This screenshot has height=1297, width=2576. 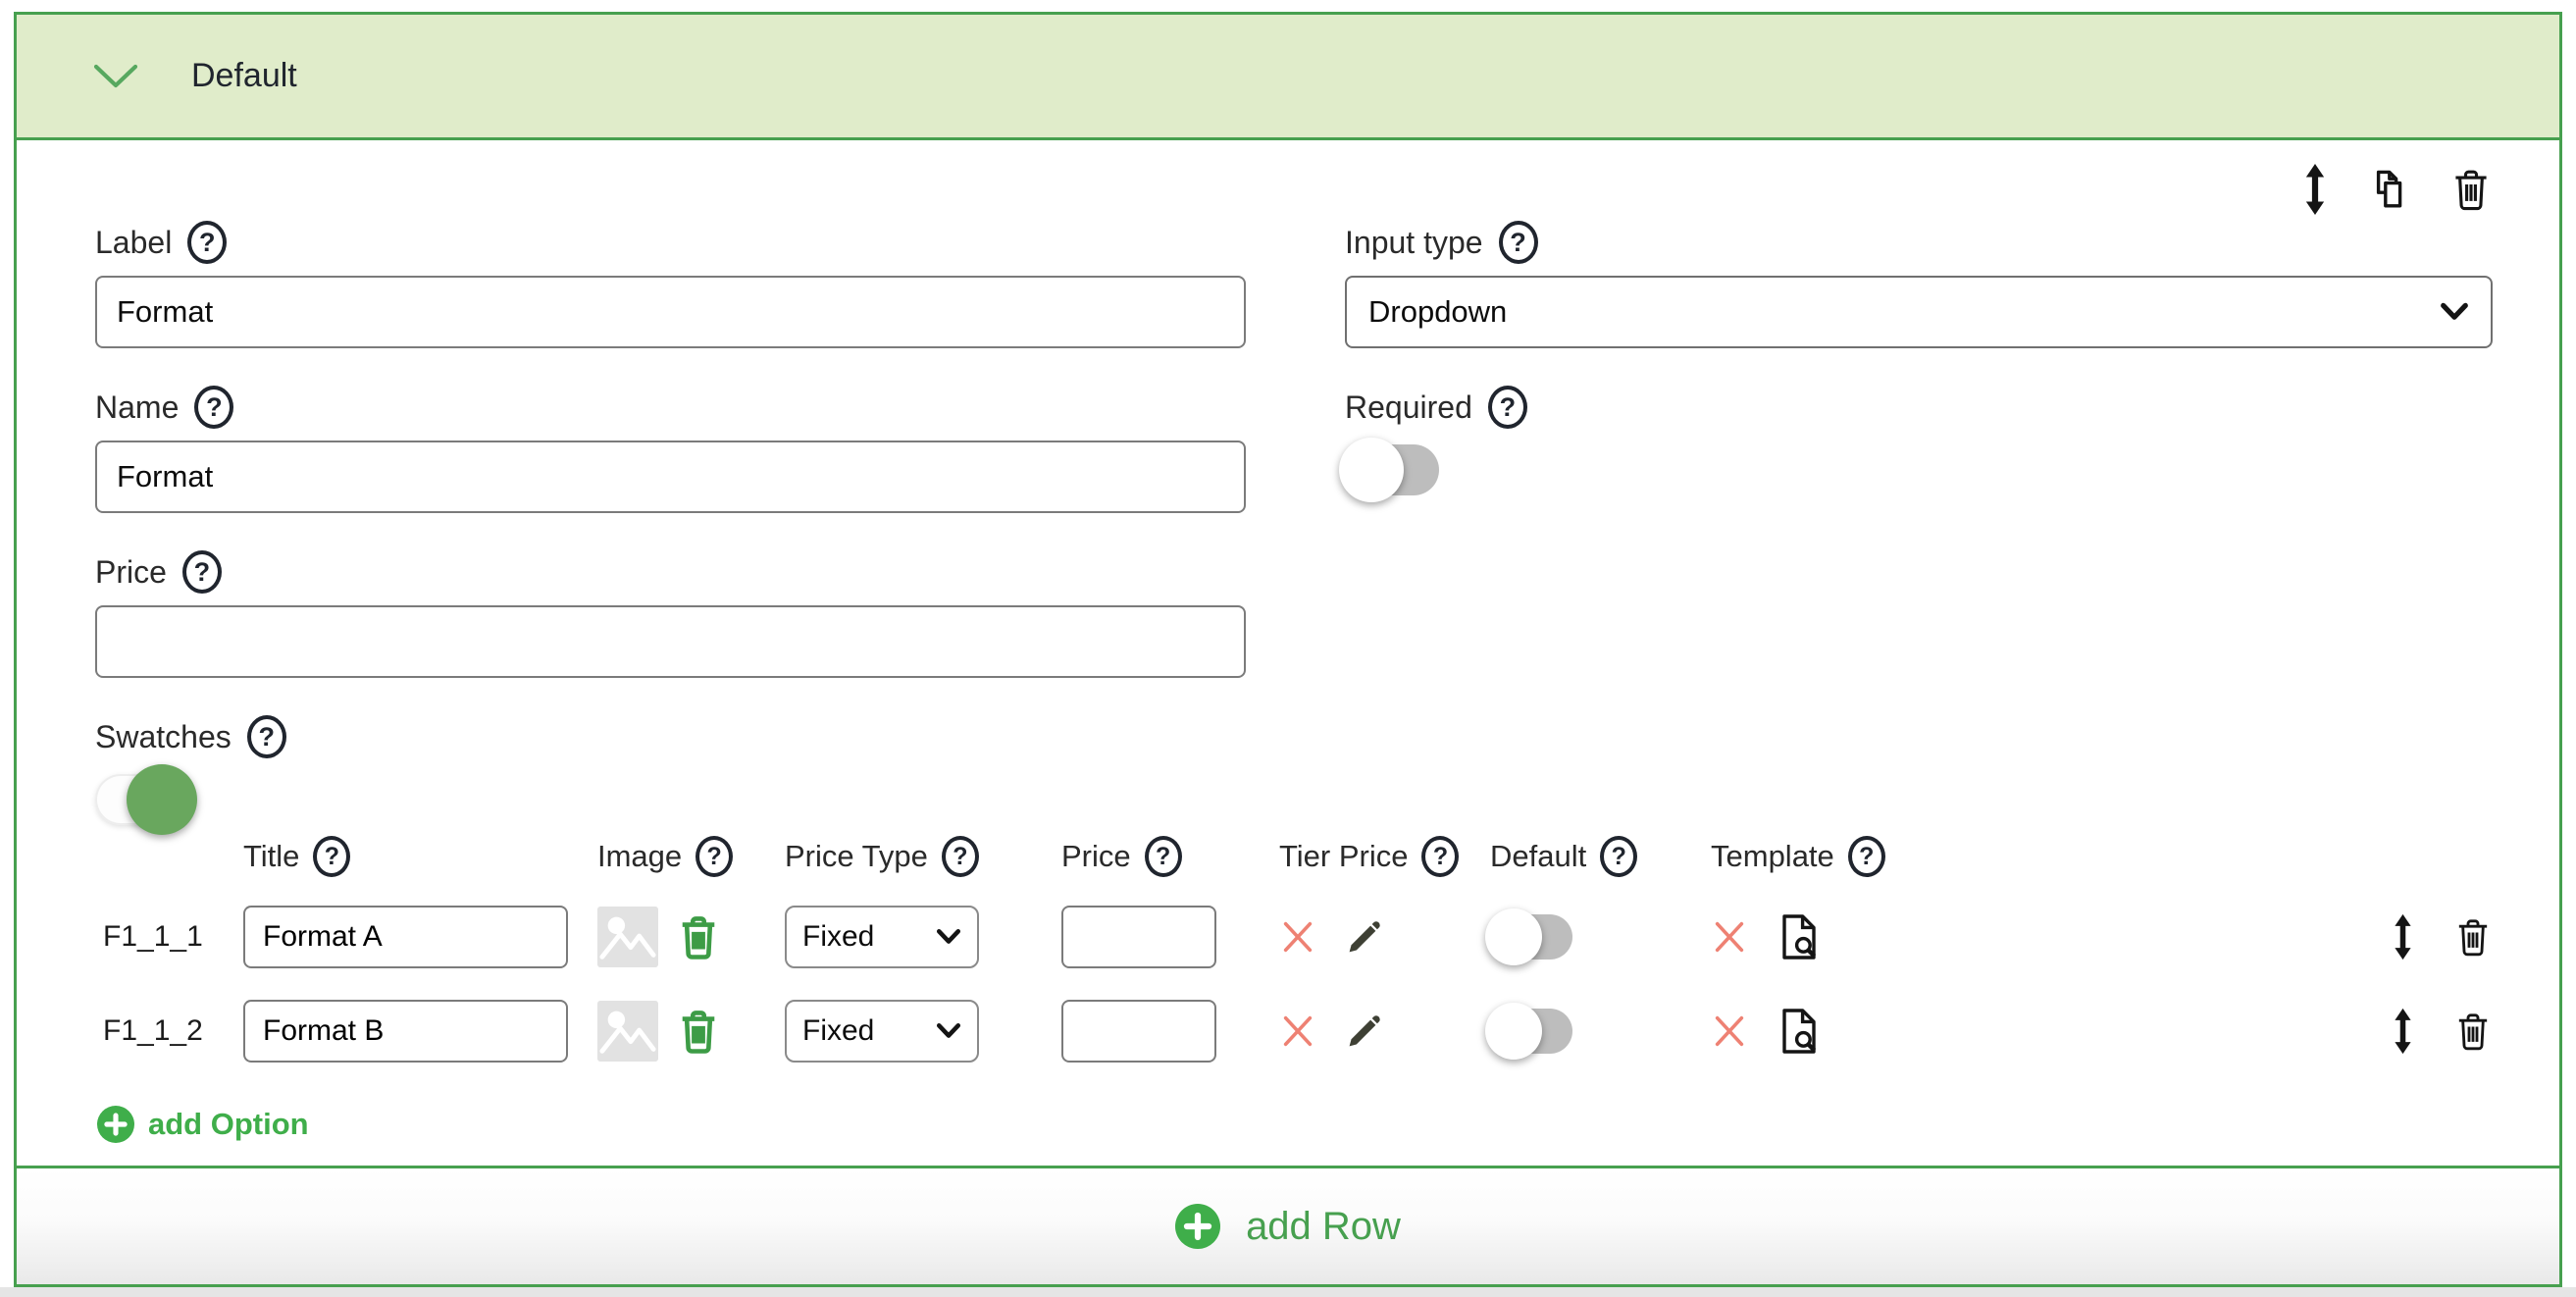 I want to click on col-header-default: Default, so click(x=1538, y=856).